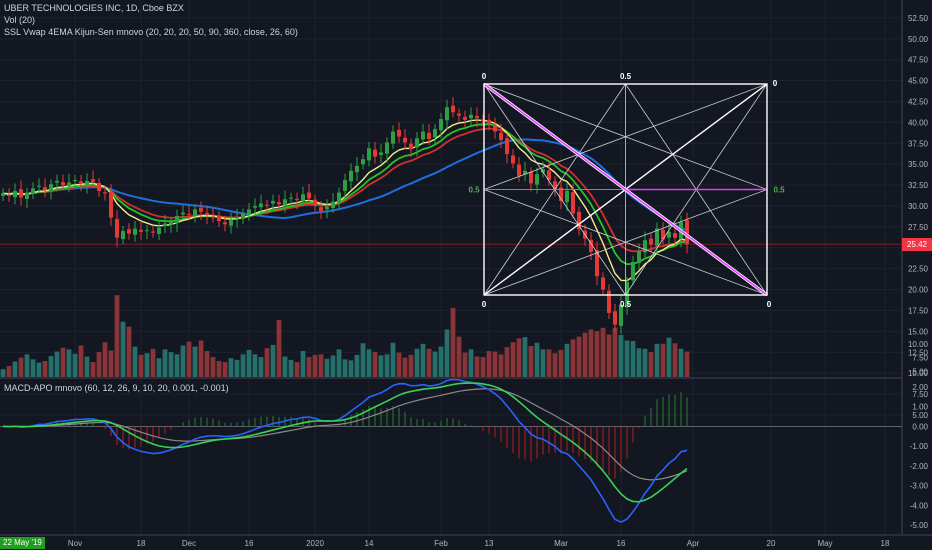 The image size is (932, 550). What do you see at coordinates (626, 190) in the screenshot?
I see `gann-box: 0 0.5 0 0.5 0.5 0 0.5 0` at bounding box center [626, 190].